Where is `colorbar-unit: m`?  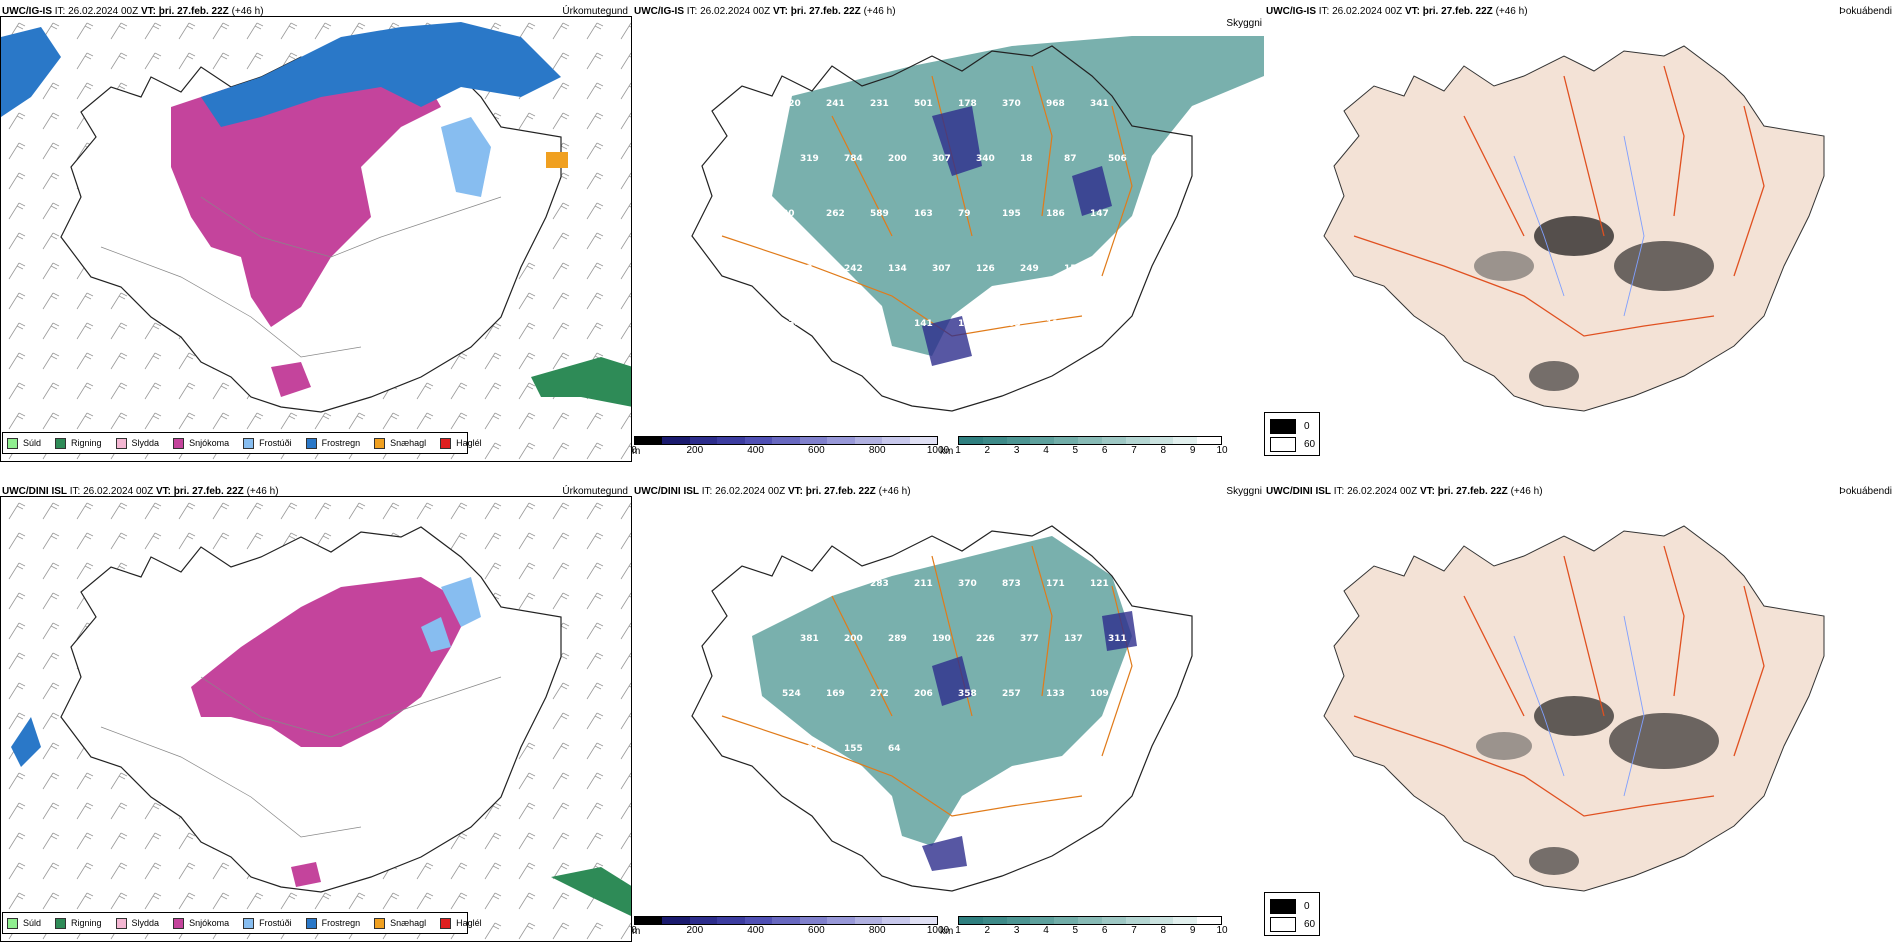
colorbar-unit: m is located at coordinates (636, 931).